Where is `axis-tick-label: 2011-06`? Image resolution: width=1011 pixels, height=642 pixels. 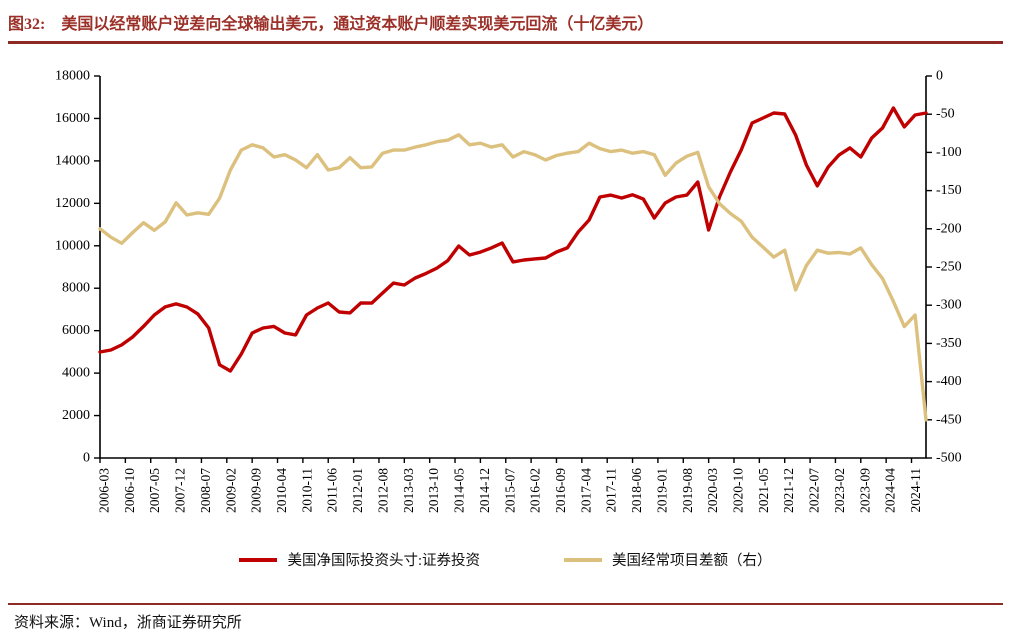 axis-tick-label: 2011-06 is located at coordinates (332, 490).